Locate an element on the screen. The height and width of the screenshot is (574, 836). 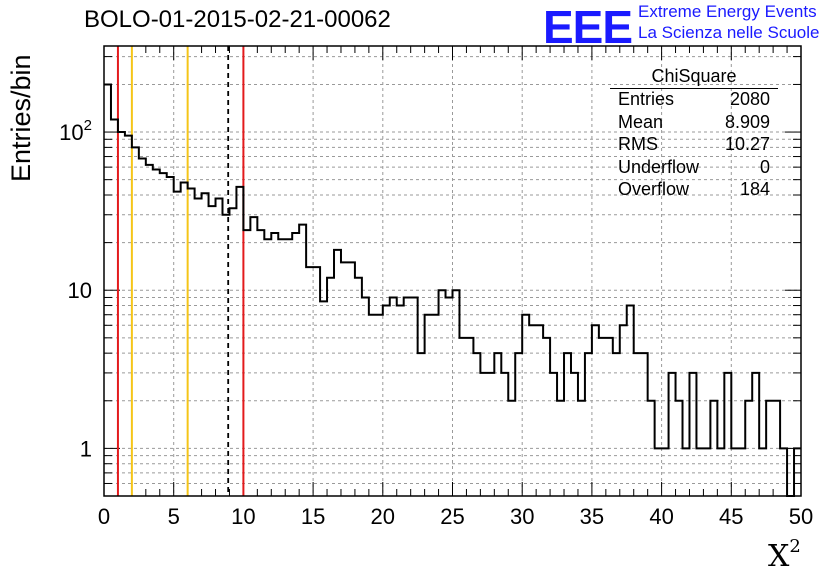
stats-label: RMS is located at coordinates (638, 144).